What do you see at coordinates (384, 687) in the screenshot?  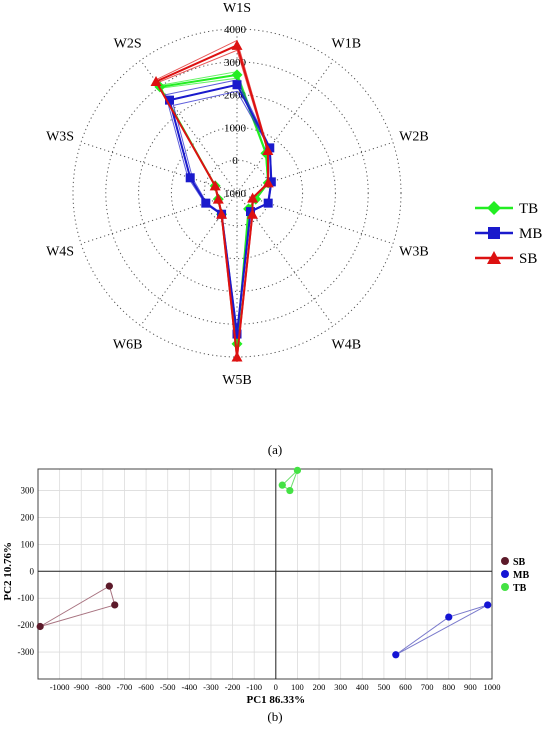 I see `pca-x-tick-label: 500` at bounding box center [384, 687].